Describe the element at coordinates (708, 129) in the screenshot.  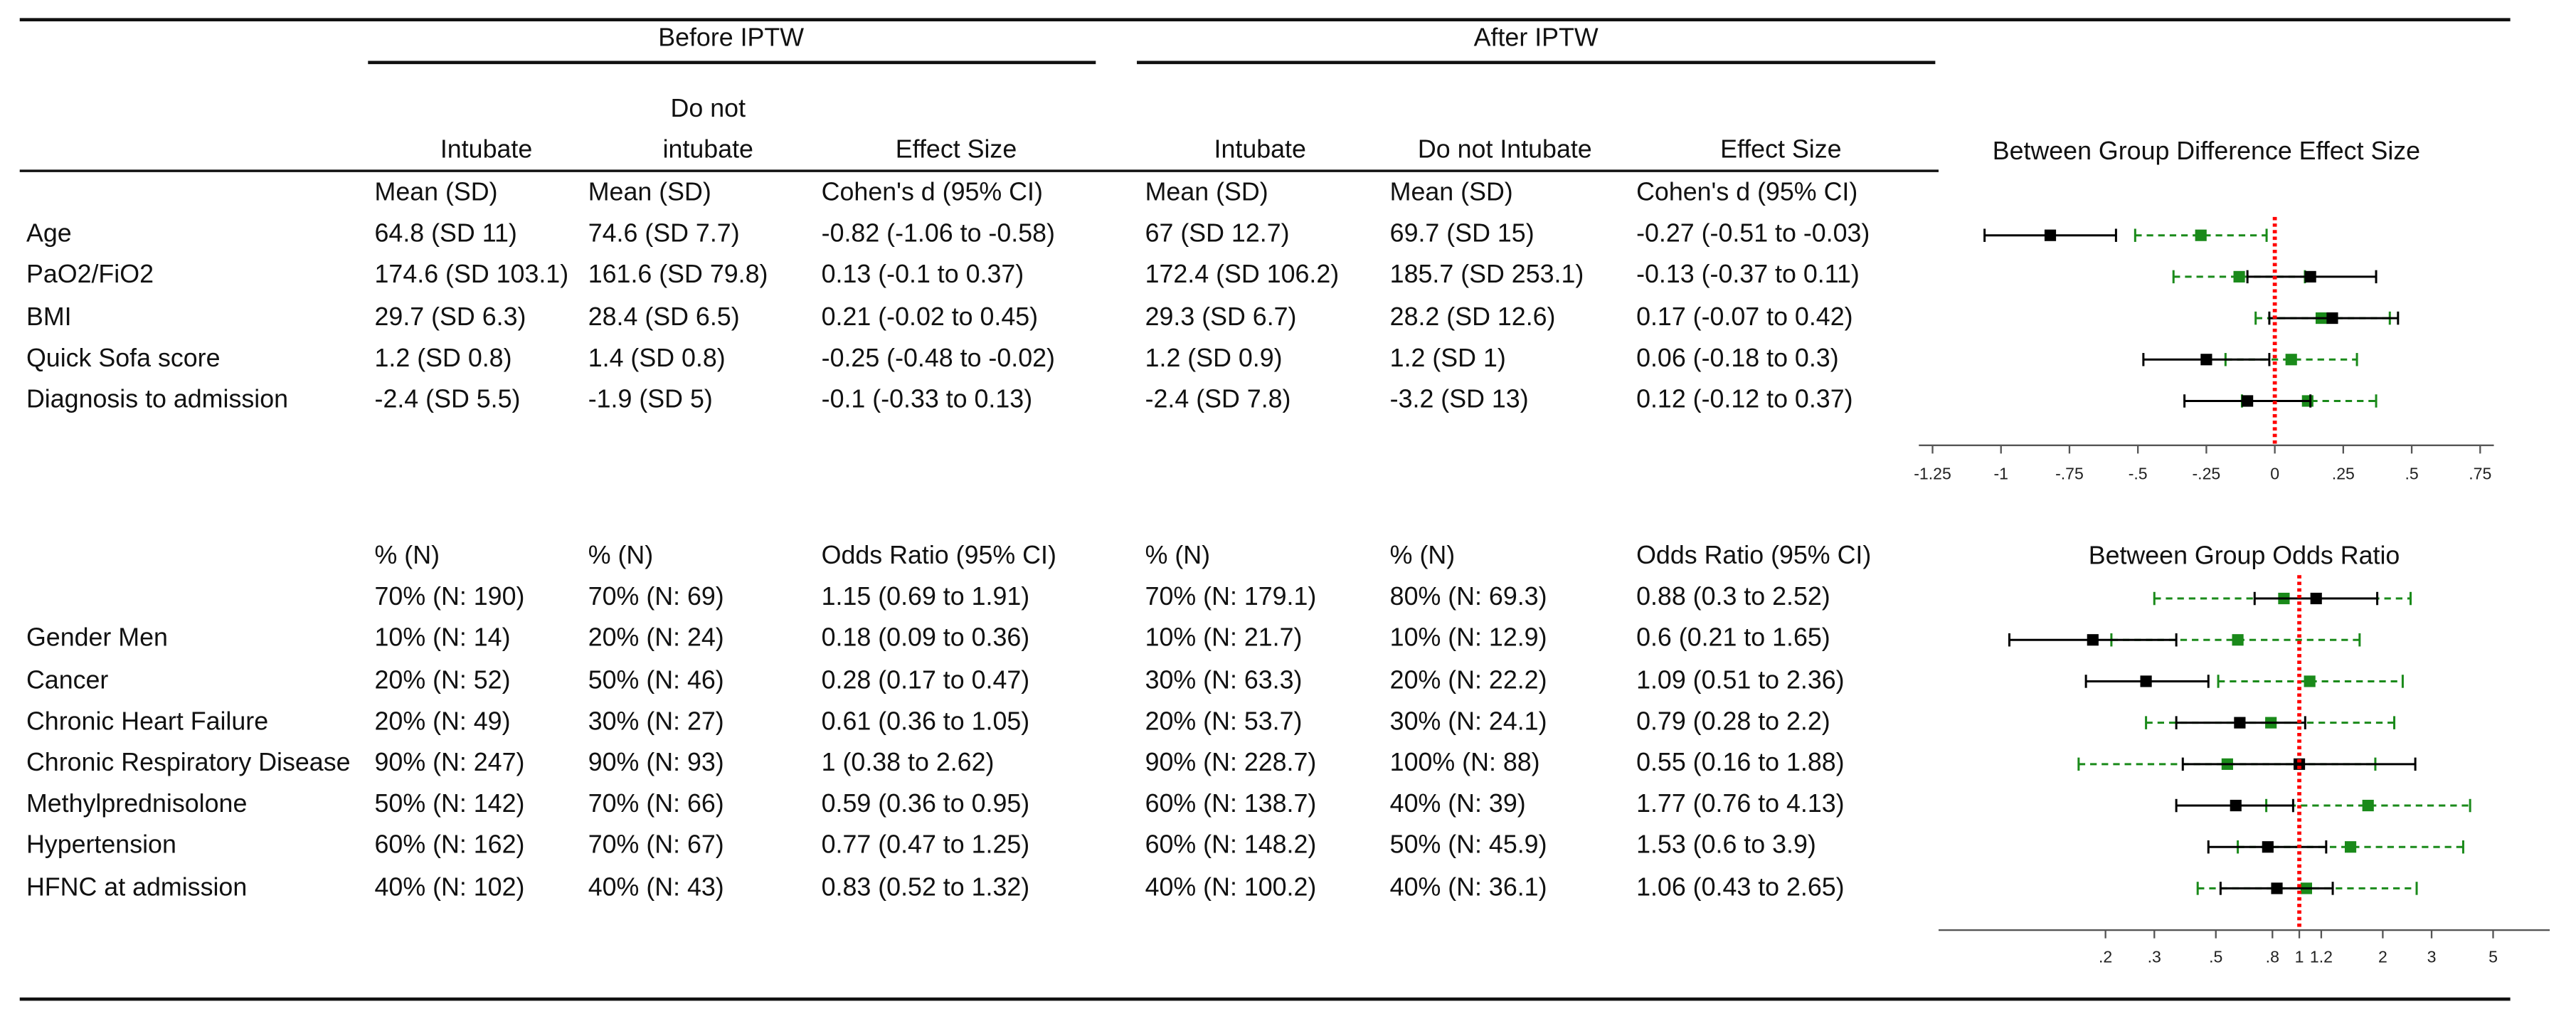
I see `column-header: Do not intubate` at that location.